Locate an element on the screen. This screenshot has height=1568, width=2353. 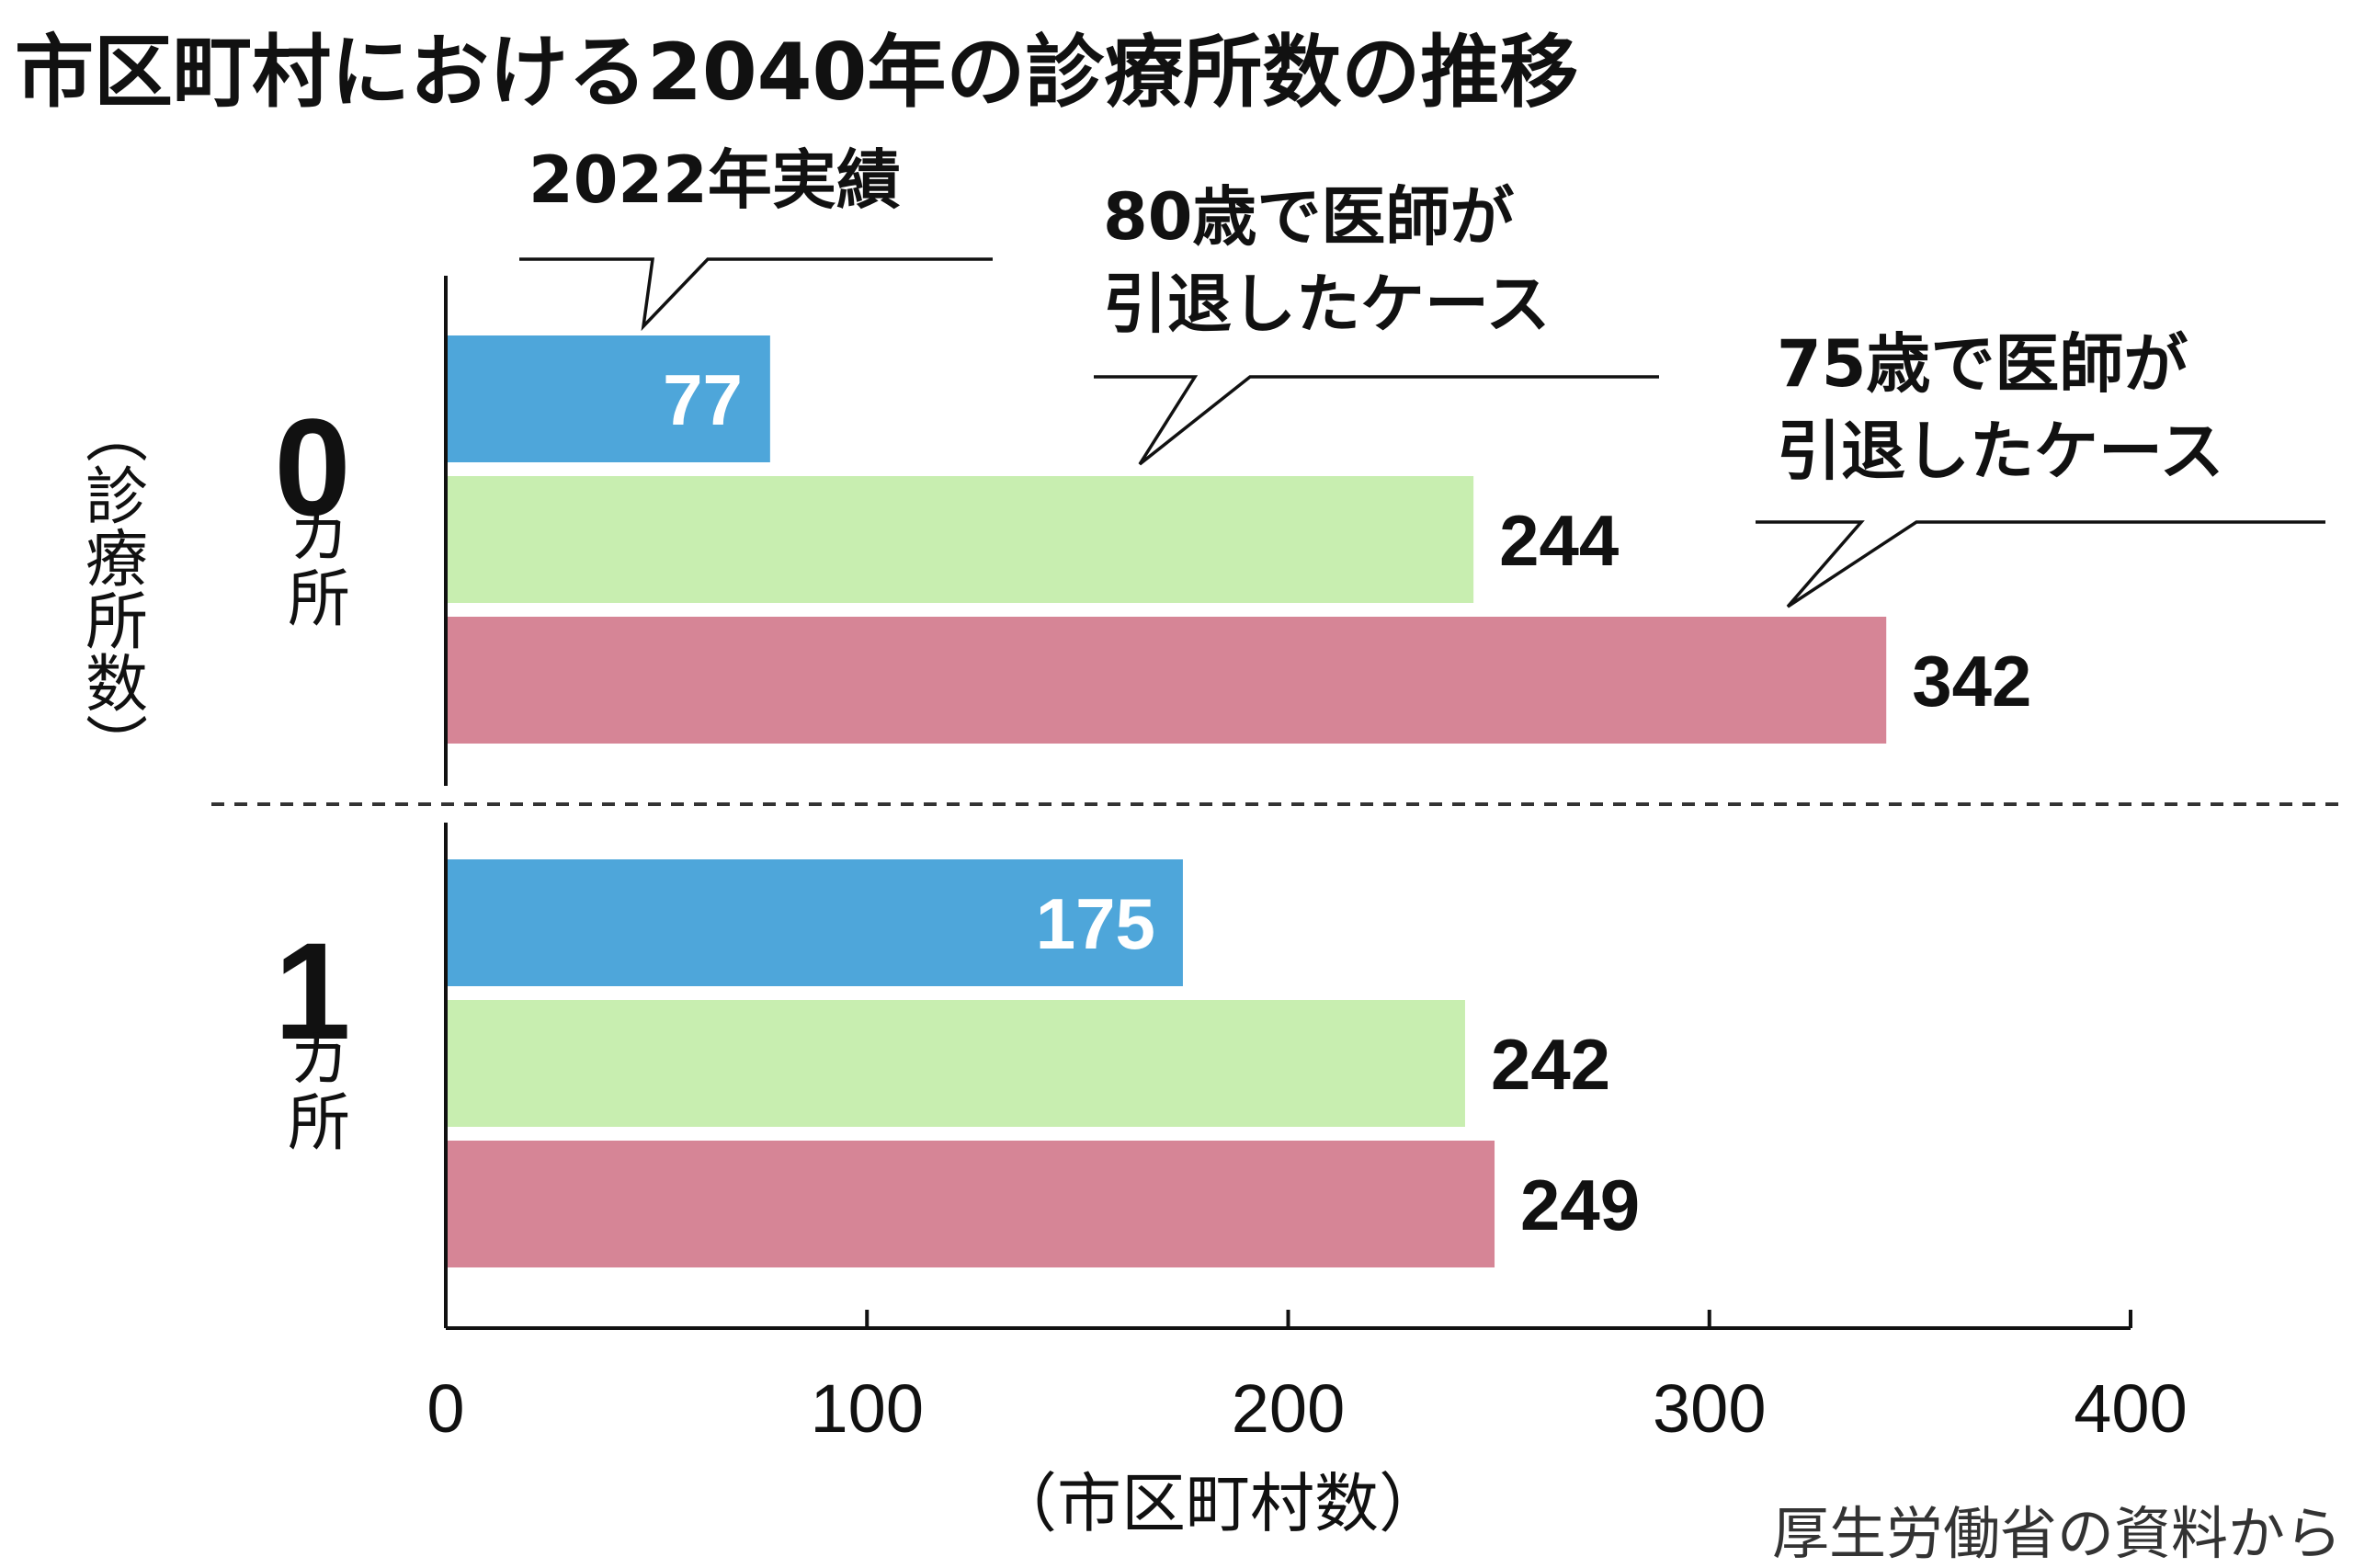
value-label-s1-c1: 242 is located at coordinates (1550, 1064).